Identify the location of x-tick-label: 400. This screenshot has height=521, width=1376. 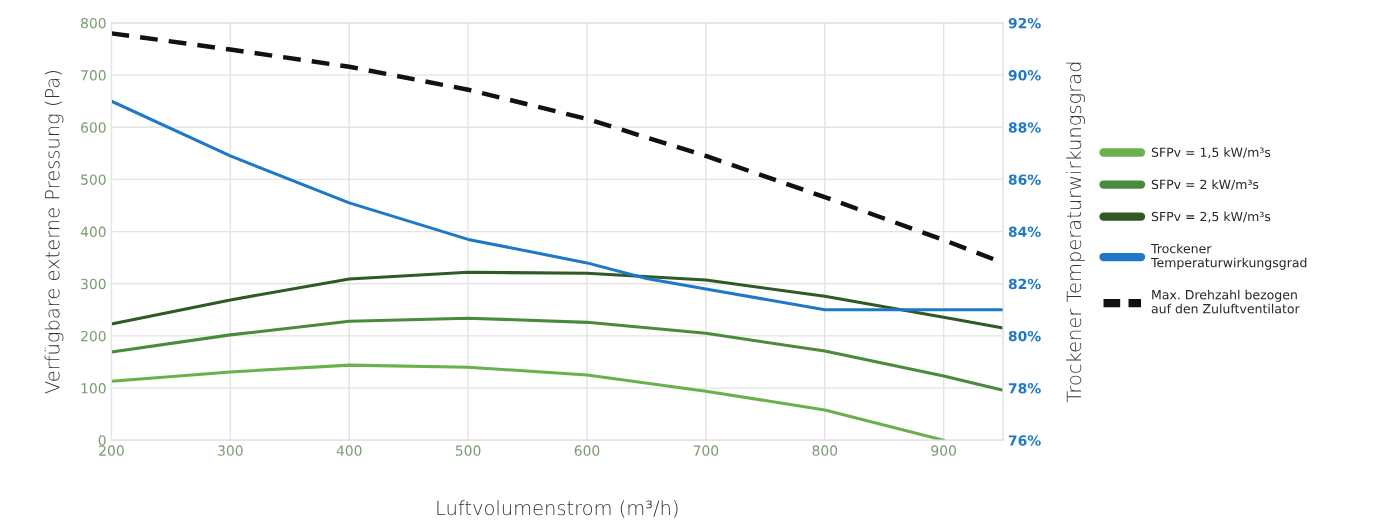
(349, 450).